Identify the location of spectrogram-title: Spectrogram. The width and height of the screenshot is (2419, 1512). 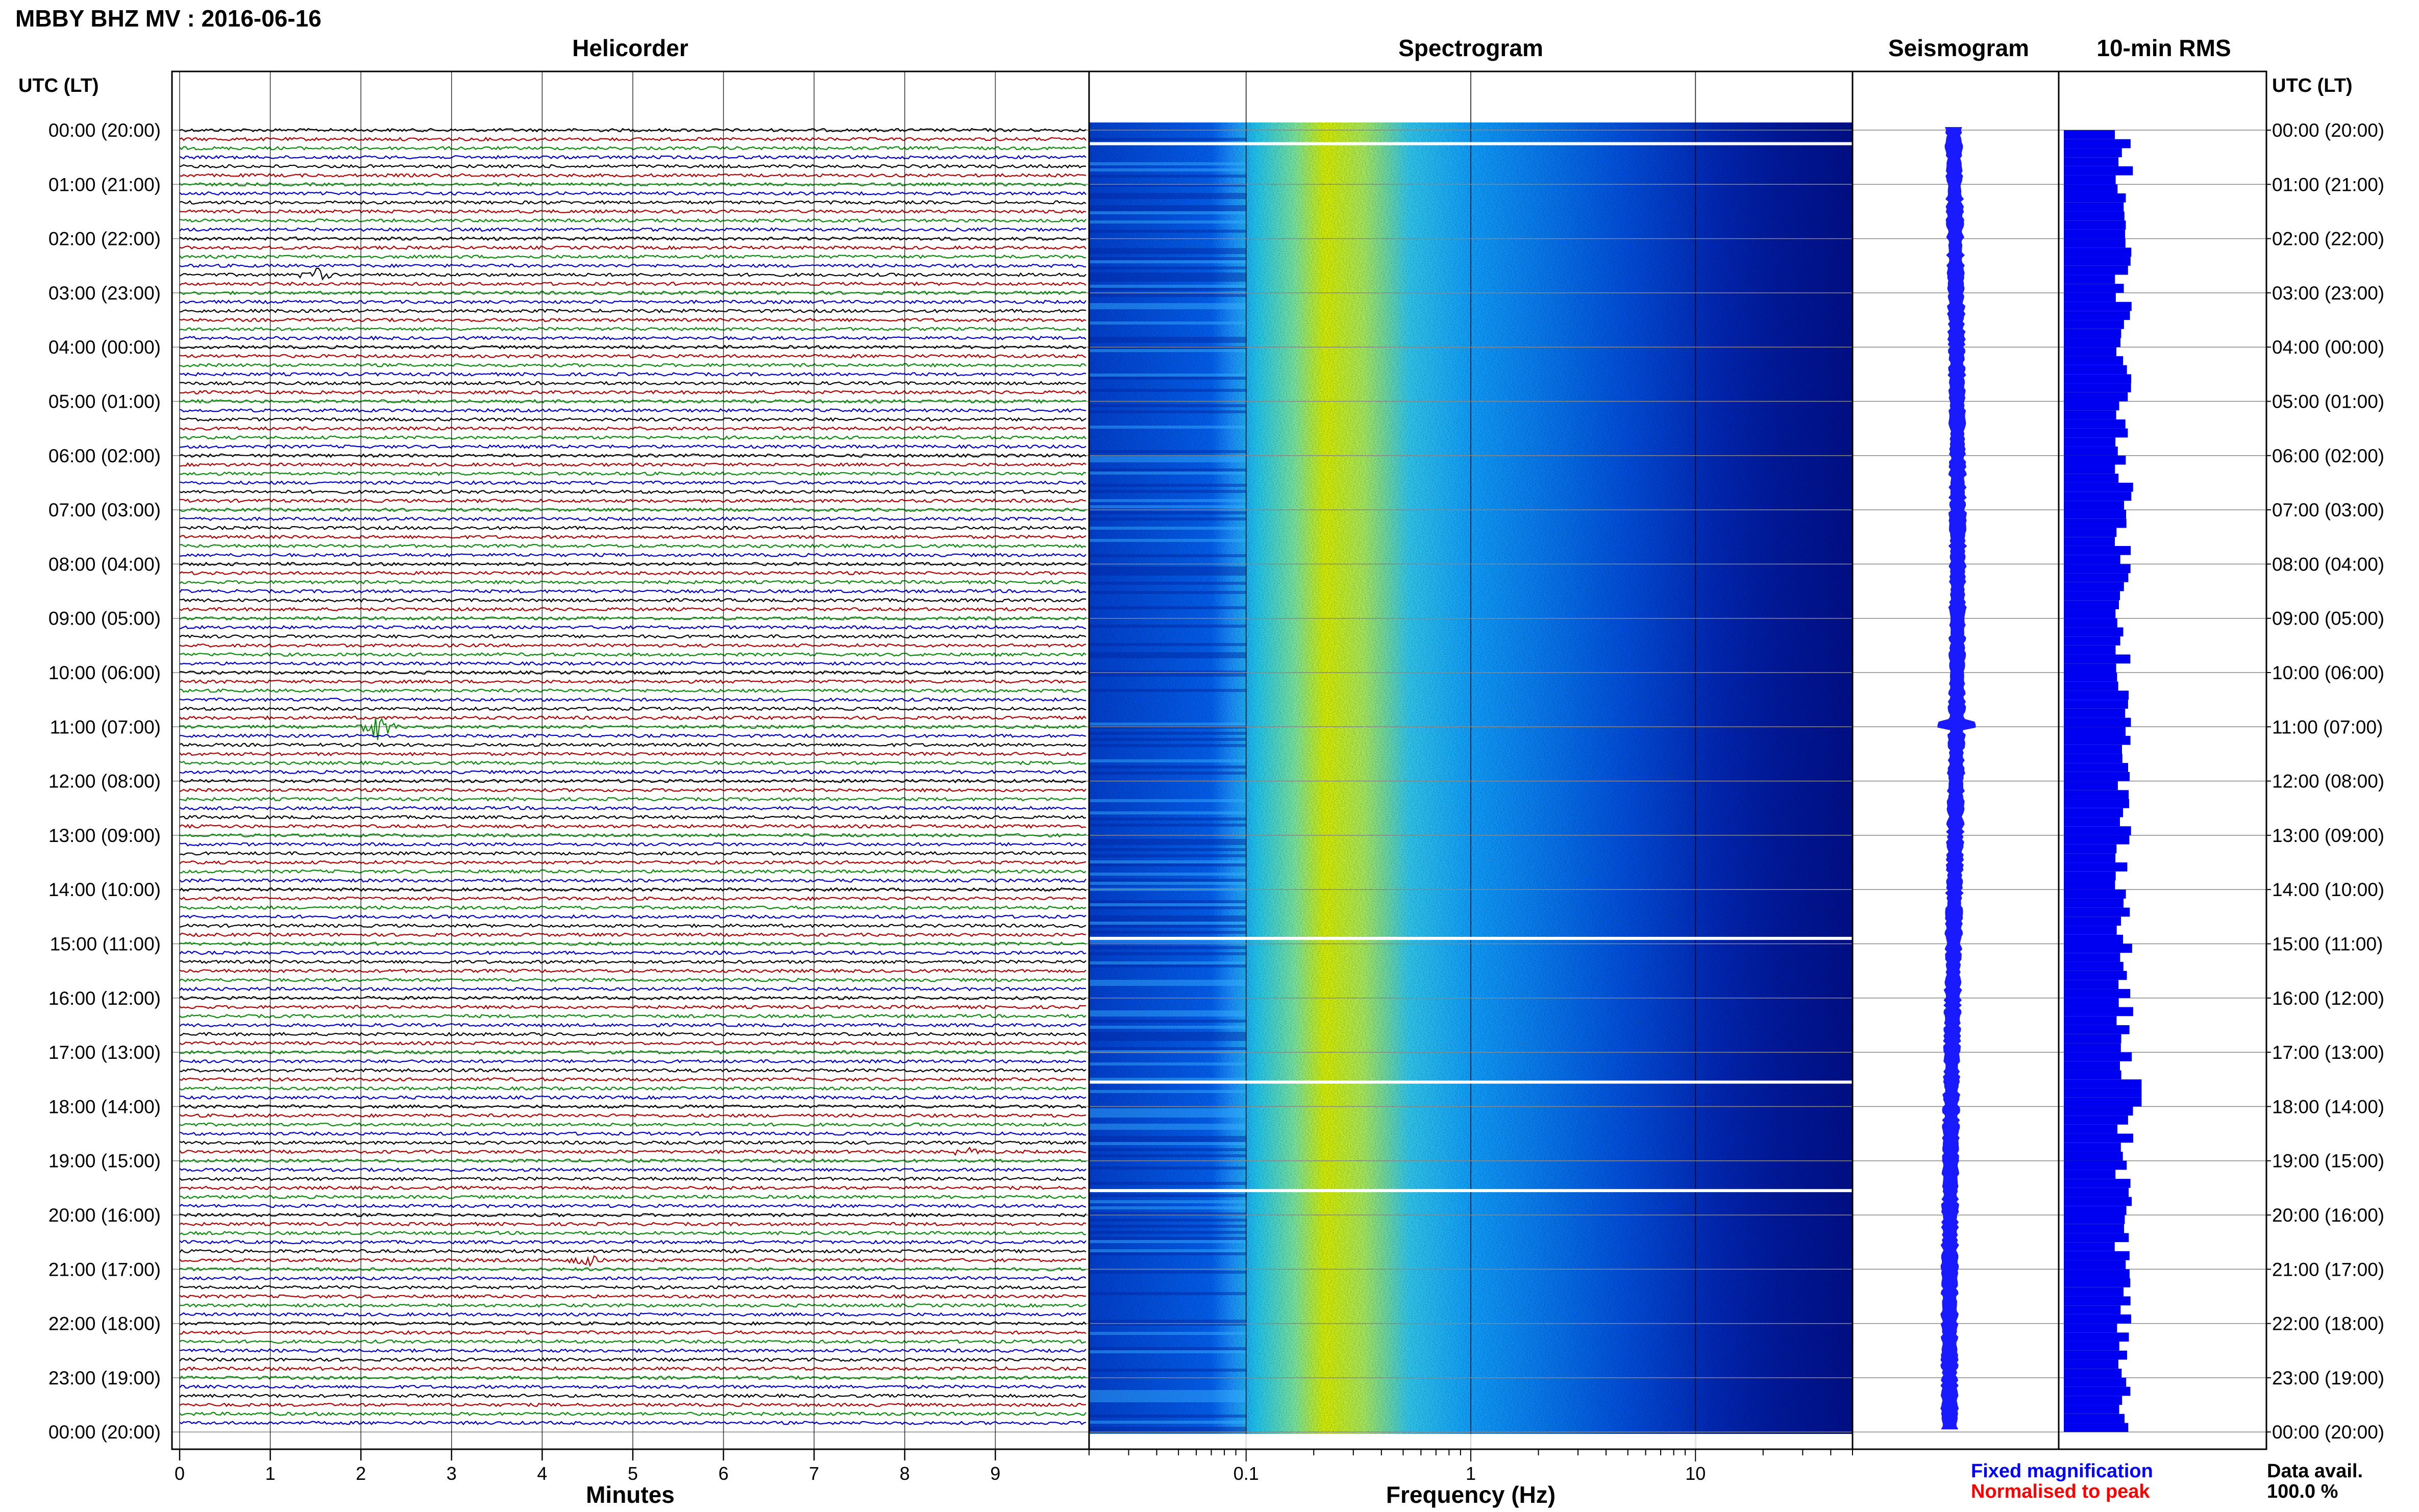
(1470, 48).